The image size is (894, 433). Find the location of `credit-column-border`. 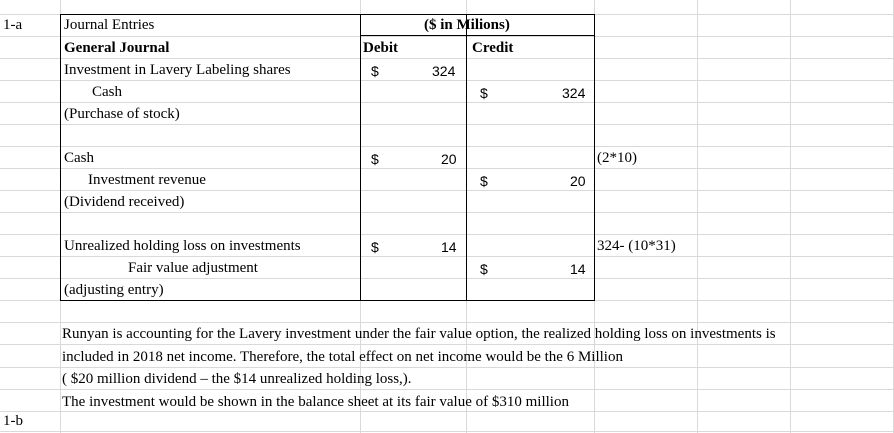

credit-column-border is located at coordinates (466, 157).